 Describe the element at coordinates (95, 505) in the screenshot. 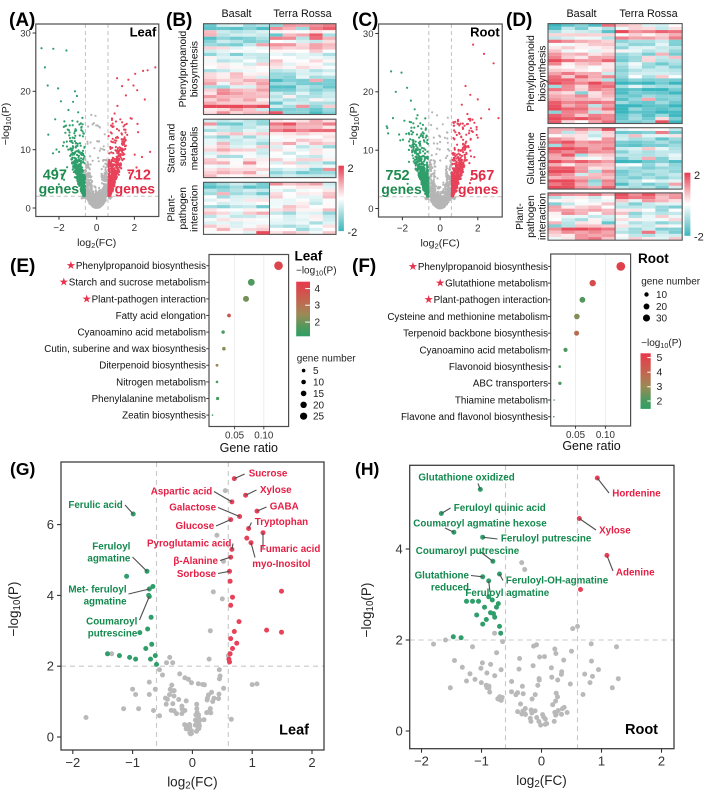

I see `svg-text: Ferulic acid` at that location.